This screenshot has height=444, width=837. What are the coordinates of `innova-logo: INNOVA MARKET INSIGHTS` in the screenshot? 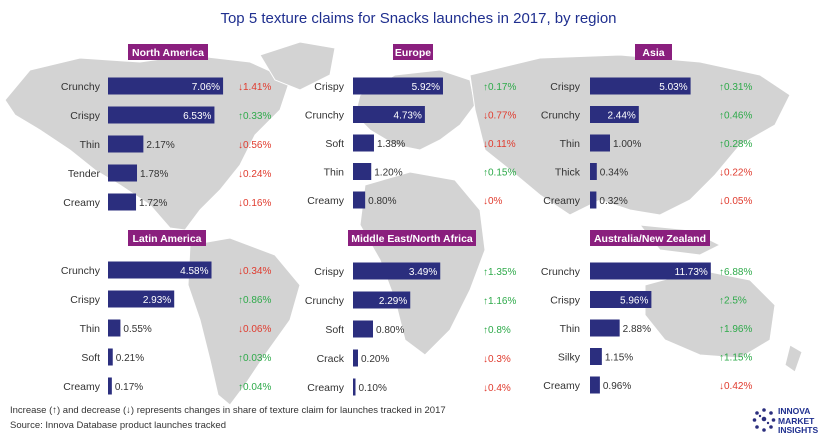 It's located at (792, 421).